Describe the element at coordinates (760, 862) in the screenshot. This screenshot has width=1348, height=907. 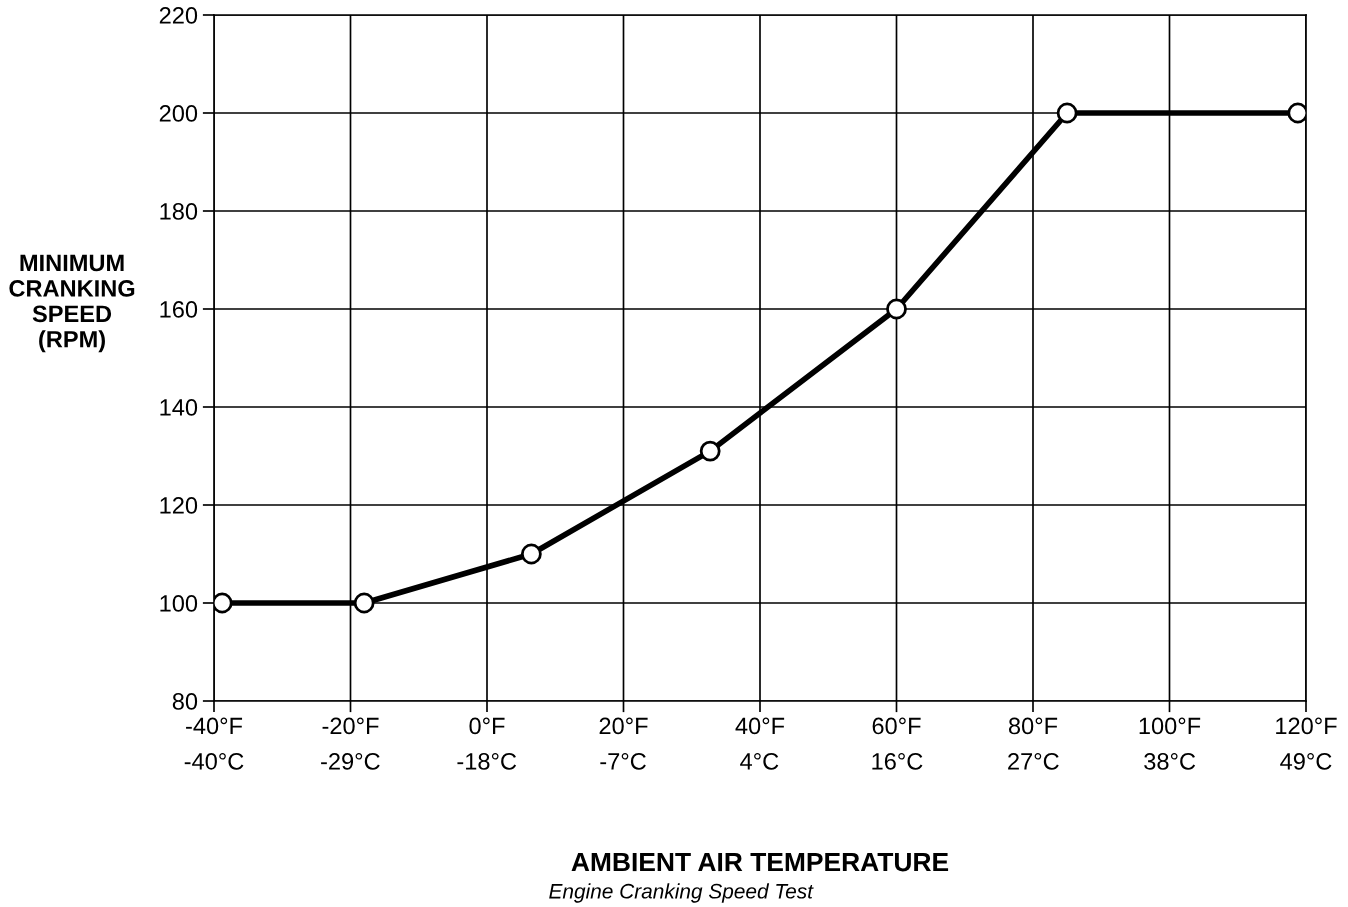
I see `x-axis-title: AMBIENT AIR TEMPERATURE` at that location.